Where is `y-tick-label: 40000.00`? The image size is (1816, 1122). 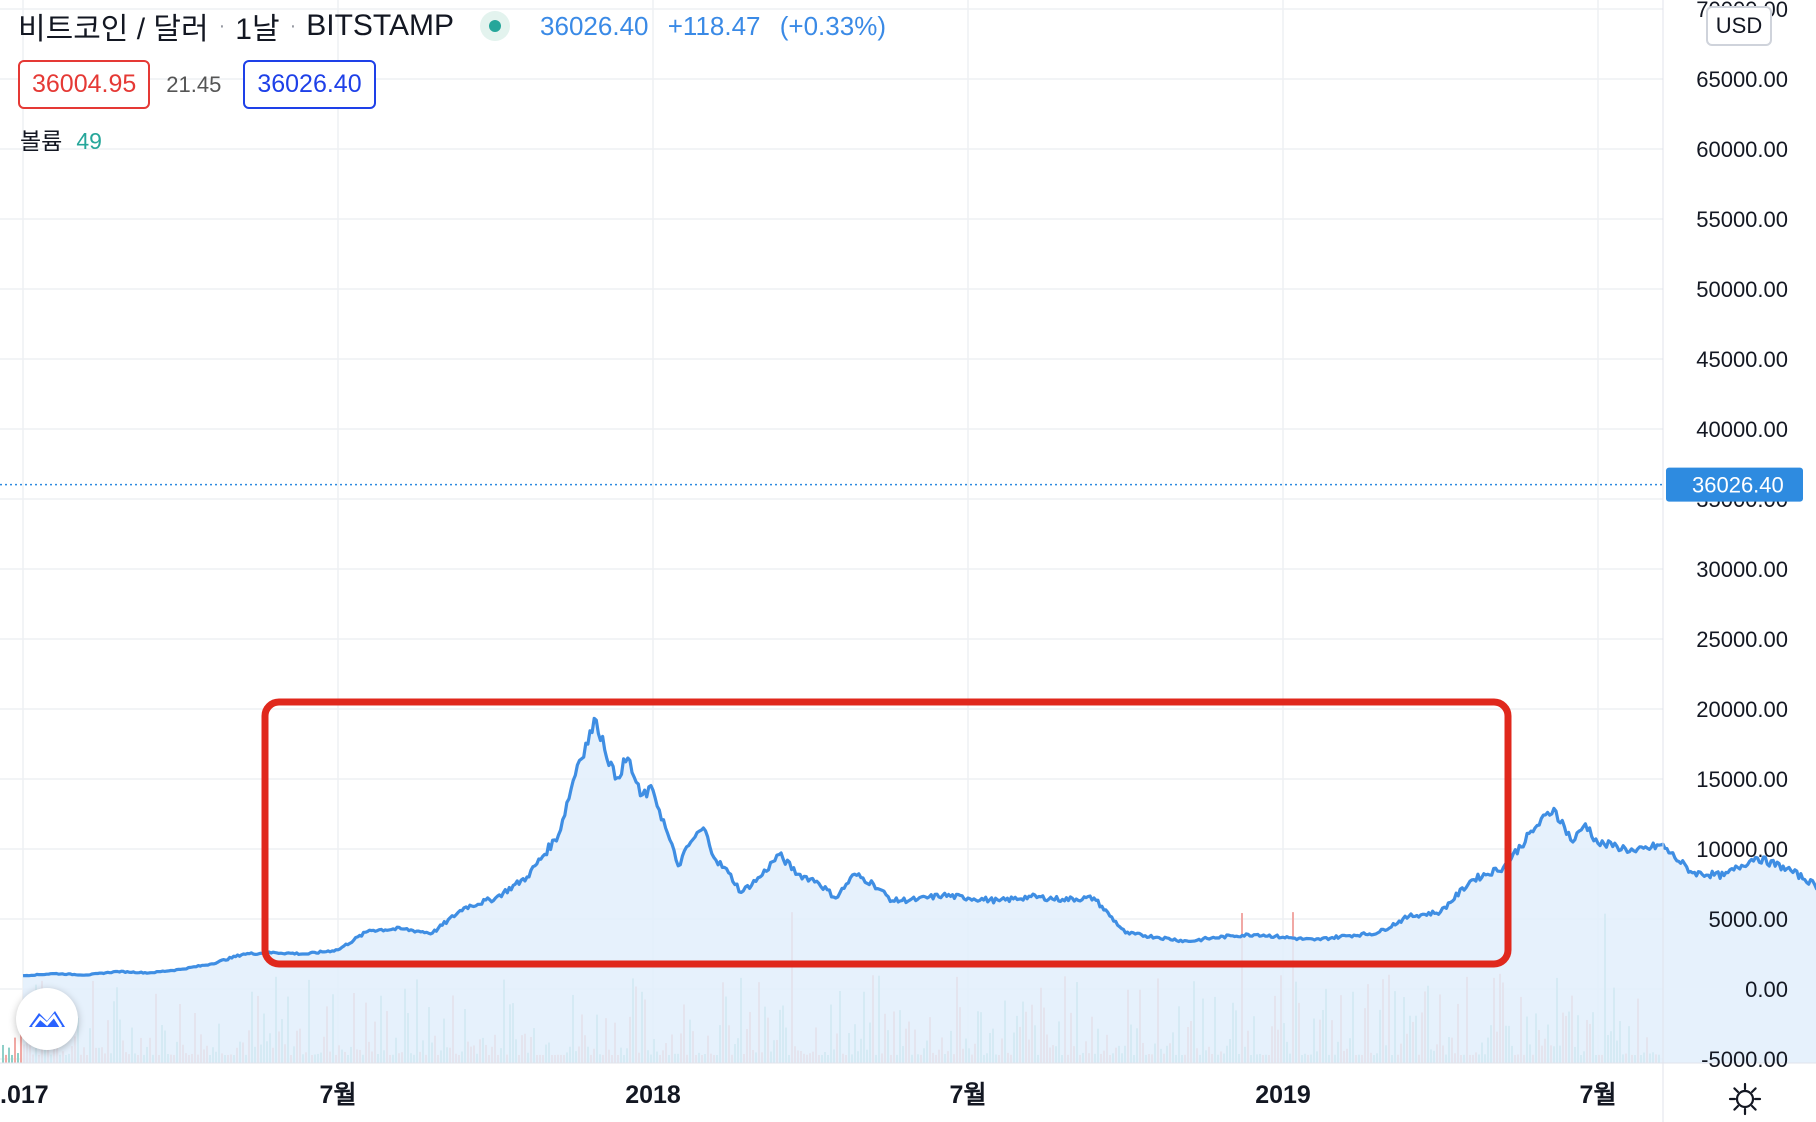 y-tick-label: 40000.00 is located at coordinates (1742, 429).